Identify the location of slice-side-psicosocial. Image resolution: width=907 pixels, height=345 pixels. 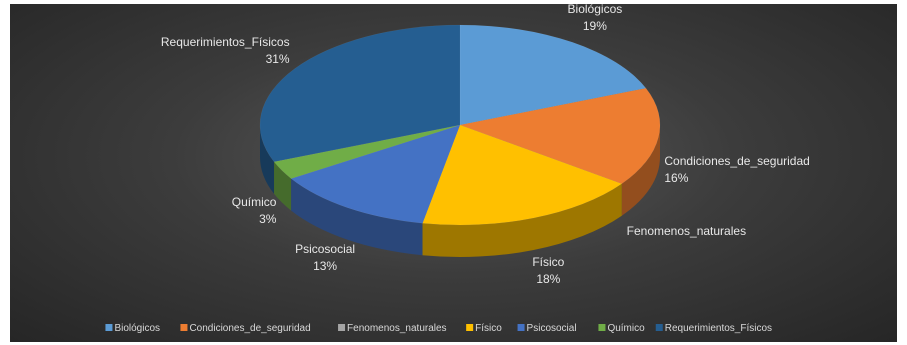
(357, 217).